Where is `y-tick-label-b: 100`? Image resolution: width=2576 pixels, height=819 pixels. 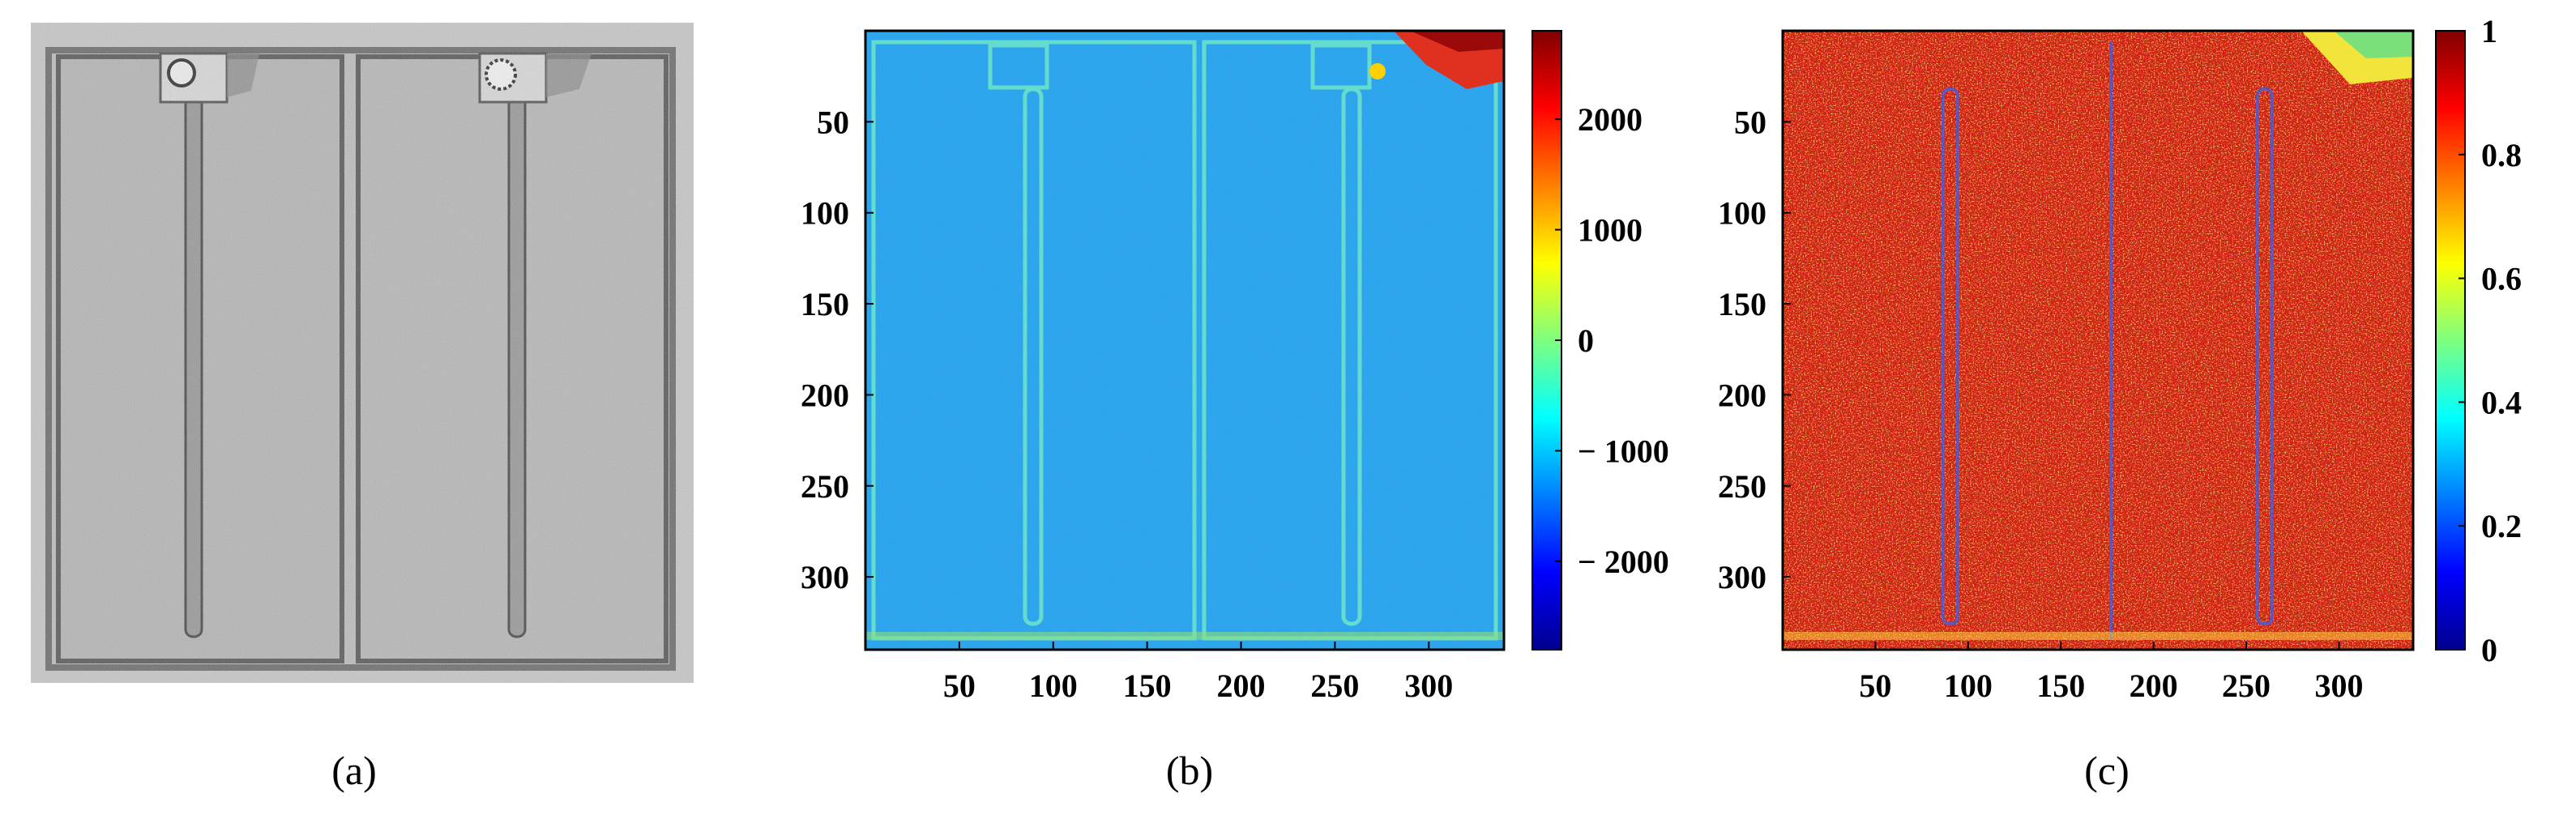
y-tick-label-b: 100 is located at coordinates (825, 213).